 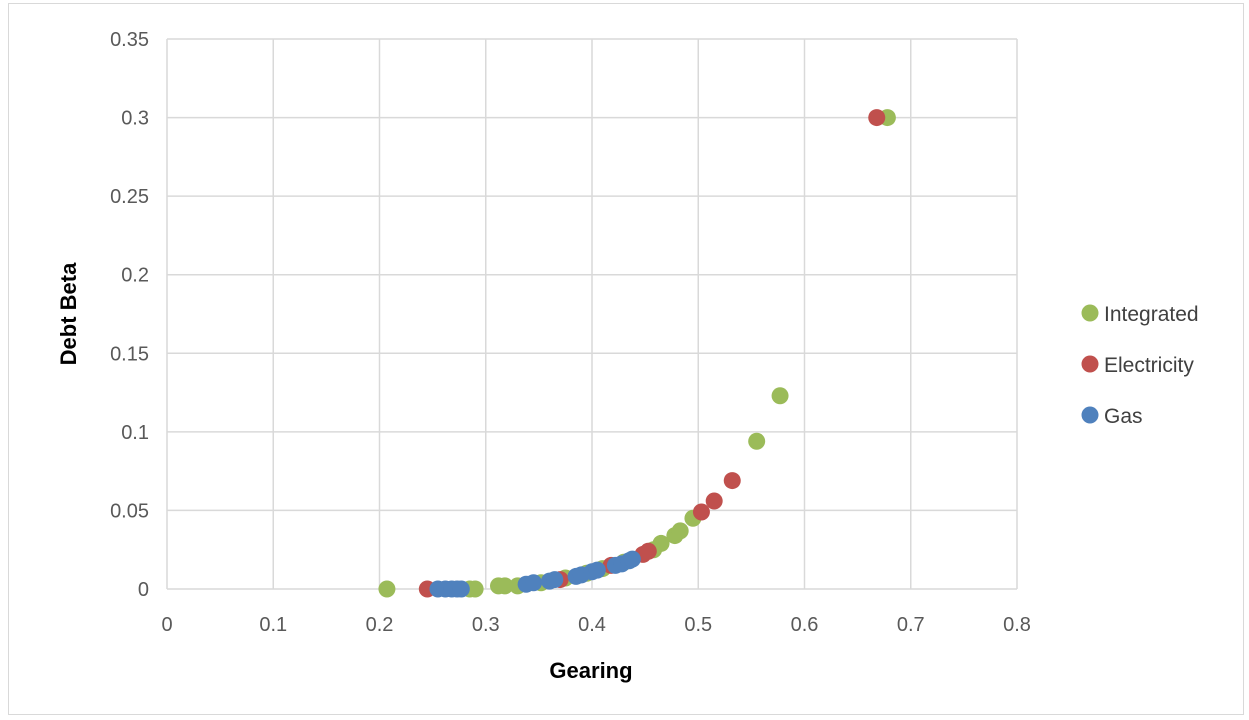 What do you see at coordinates (129, 315) in the screenshot?
I see `y-axis-ticks: 0 0.05 0.1 0.15 0.2 0.25 0.3 0.35` at bounding box center [129, 315].